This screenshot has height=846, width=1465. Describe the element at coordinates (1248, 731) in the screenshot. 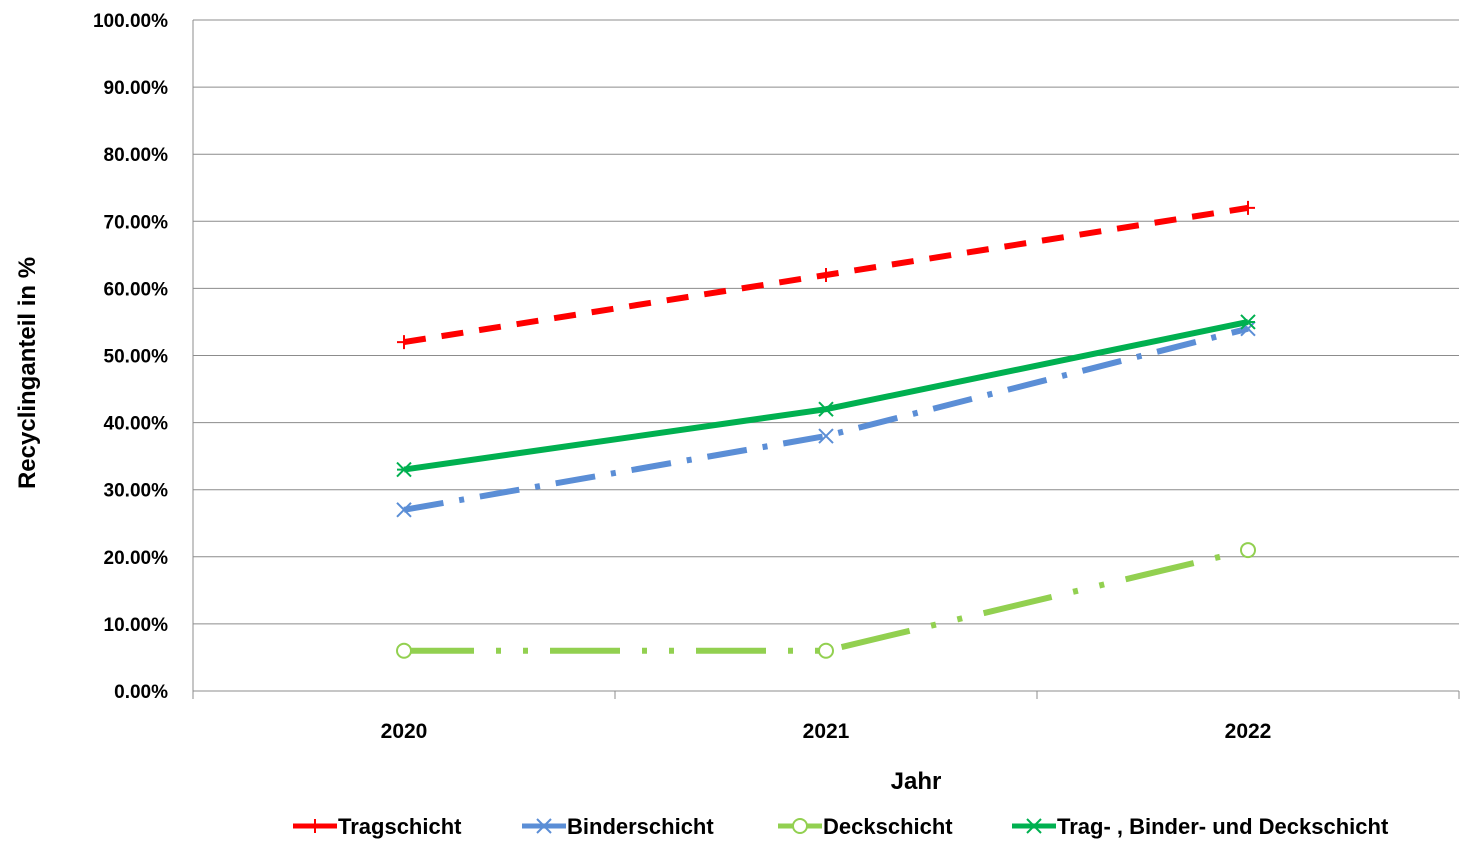

I see `x-tick-label: 2022` at that location.